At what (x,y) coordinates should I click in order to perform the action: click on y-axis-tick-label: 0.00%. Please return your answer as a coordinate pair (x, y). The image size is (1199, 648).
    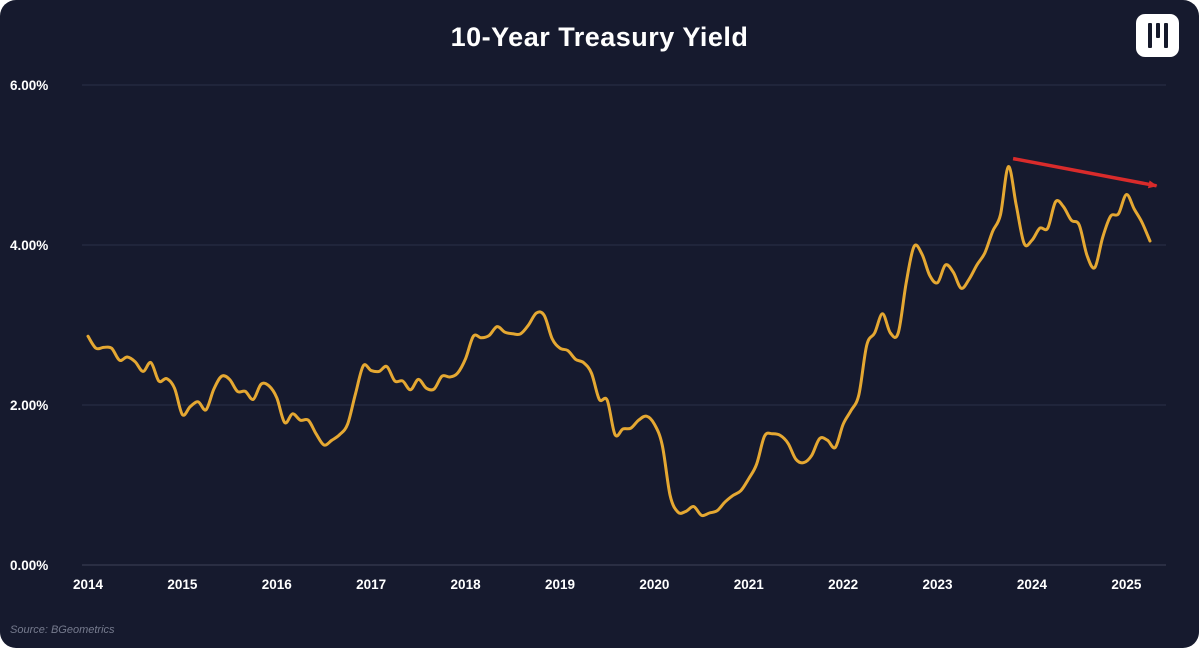
    Looking at the image, I should click on (29, 565).